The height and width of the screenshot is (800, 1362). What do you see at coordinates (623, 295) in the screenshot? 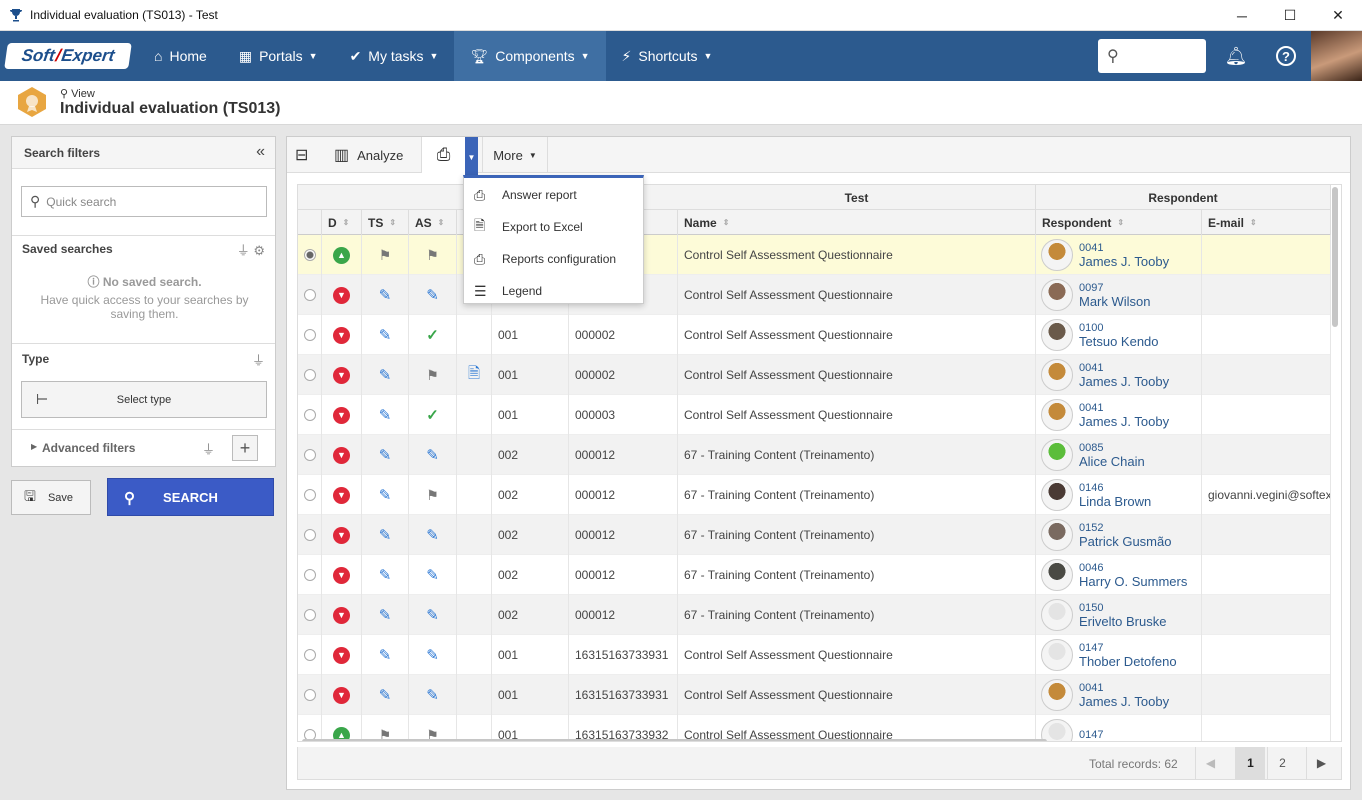
I see `cell-id` at bounding box center [623, 295].